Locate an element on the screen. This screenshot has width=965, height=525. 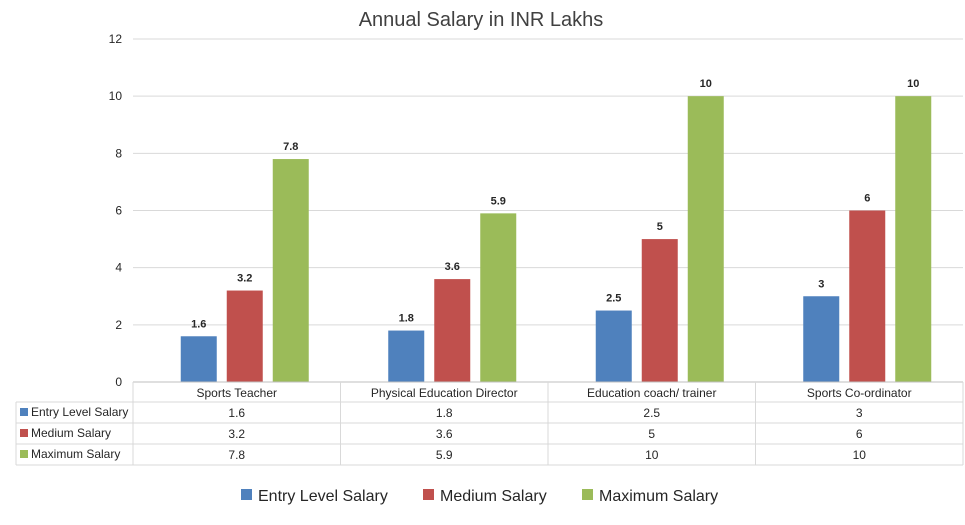
data-label: 5 is located at coordinates (660, 227).